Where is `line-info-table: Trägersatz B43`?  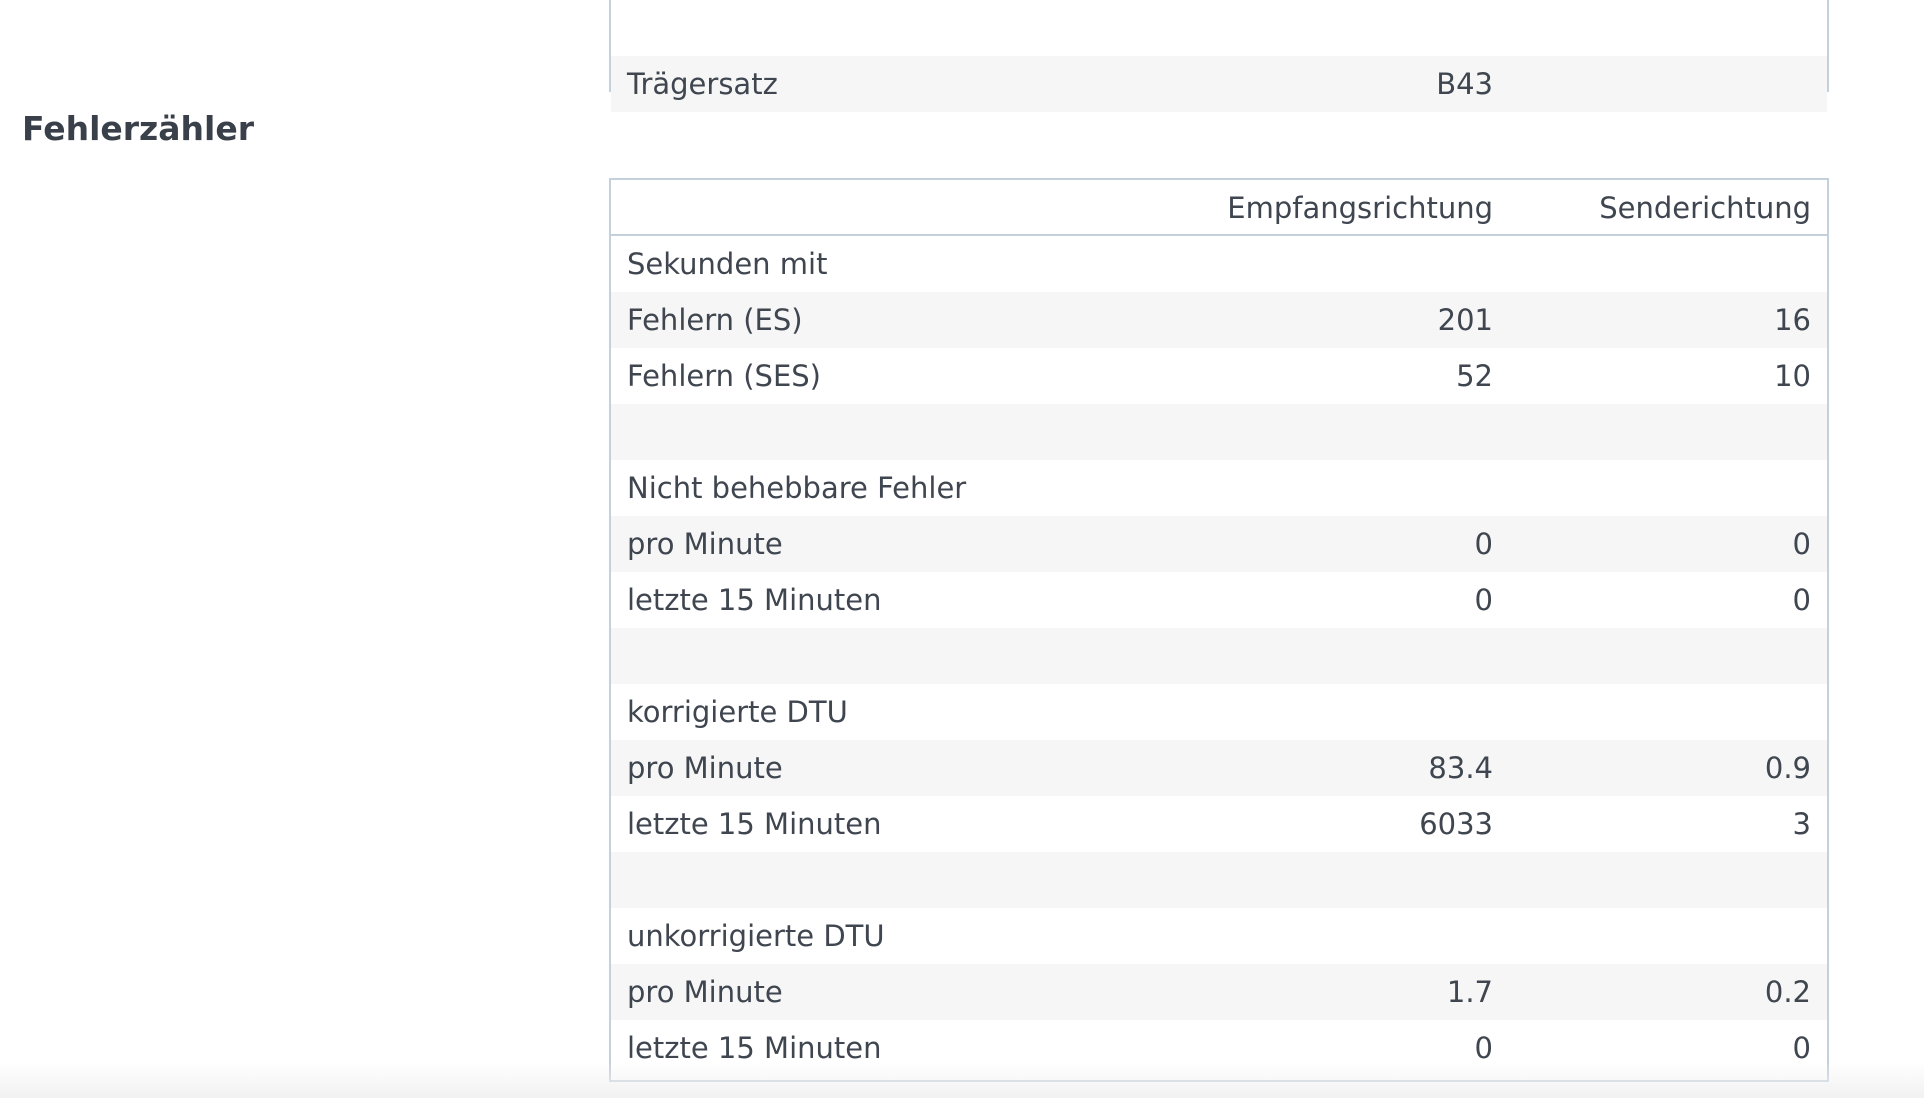
line-info-table: Trägersatz B43 is located at coordinates (1219, 56).